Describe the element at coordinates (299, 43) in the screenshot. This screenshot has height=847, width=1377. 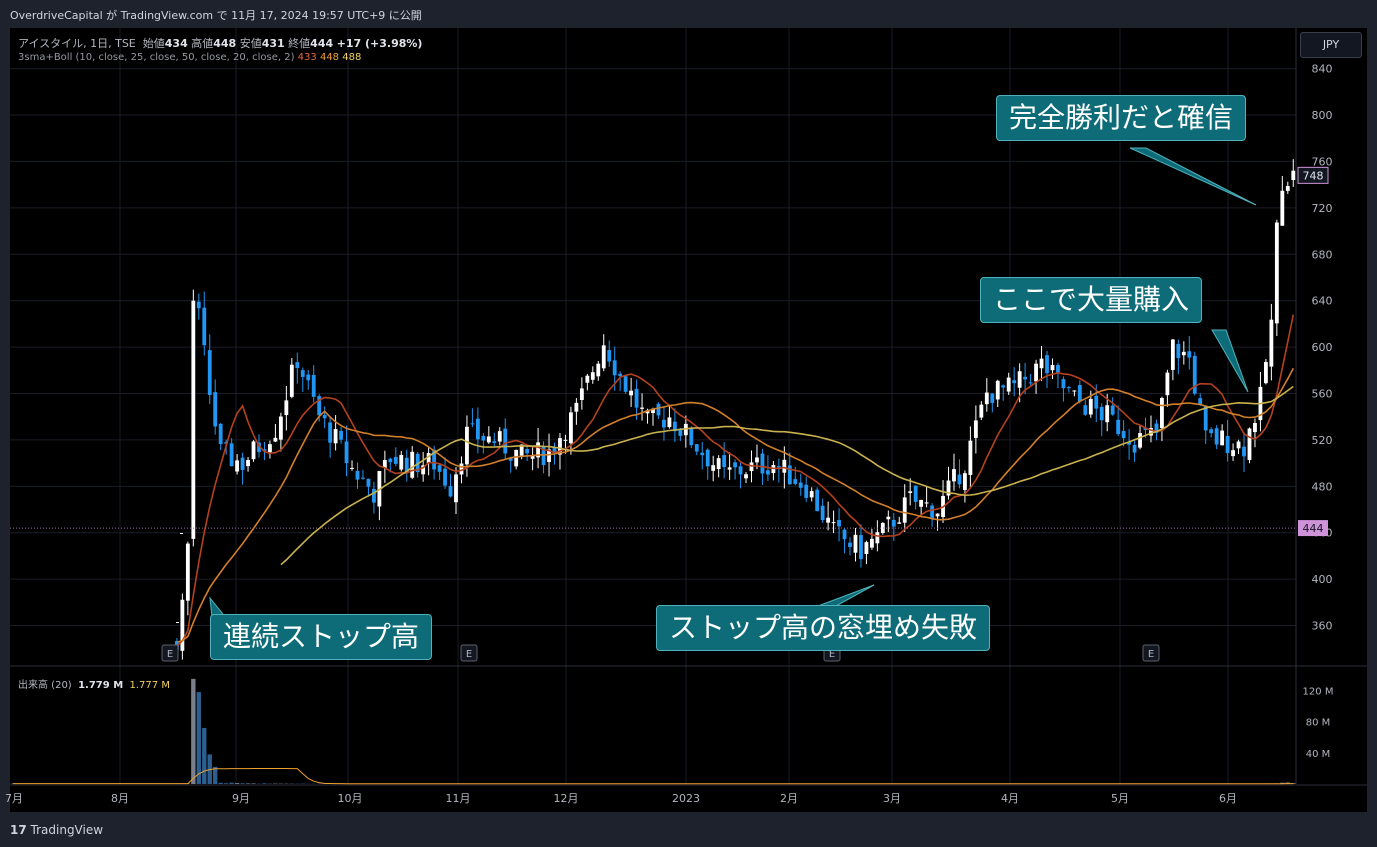
I see `legend-close-label: 終値` at that location.